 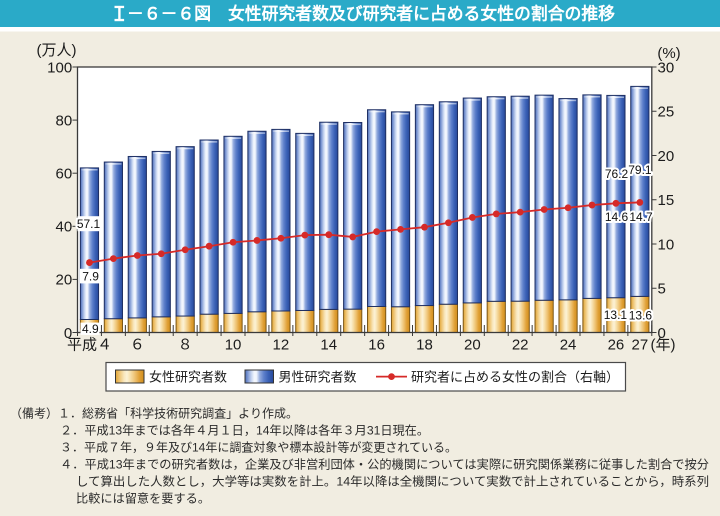 I want to click on svg-text: 男性研究者数, so click(x=318, y=376).